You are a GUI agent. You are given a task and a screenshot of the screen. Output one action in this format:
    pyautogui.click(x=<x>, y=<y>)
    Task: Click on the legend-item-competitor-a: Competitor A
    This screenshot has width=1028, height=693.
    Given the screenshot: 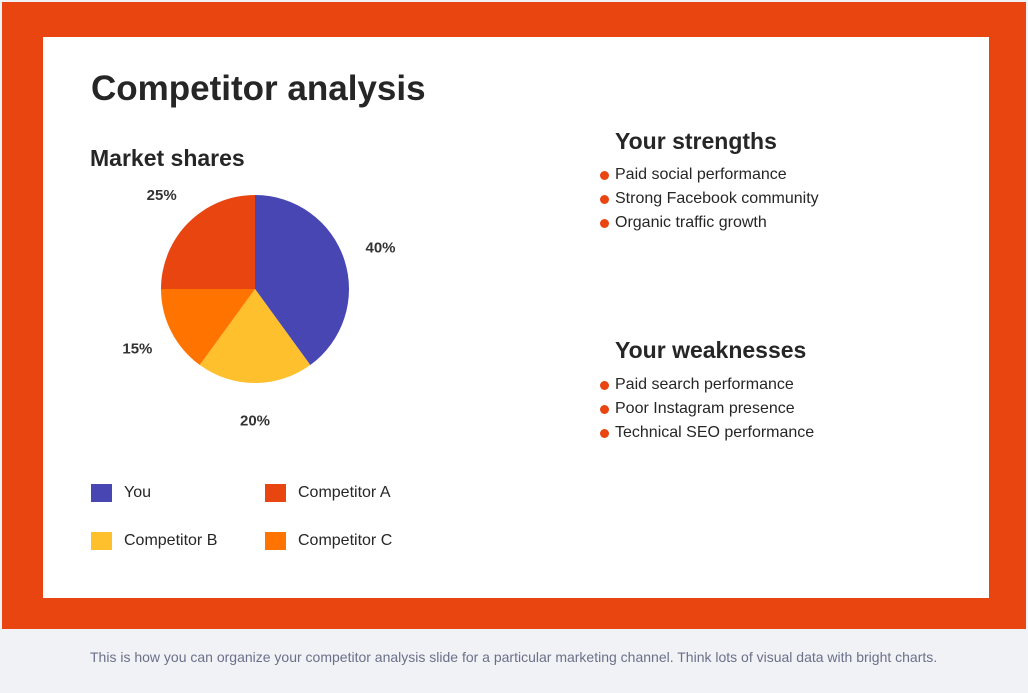 What is the action you would take?
    pyautogui.click(x=327, y=493)
    